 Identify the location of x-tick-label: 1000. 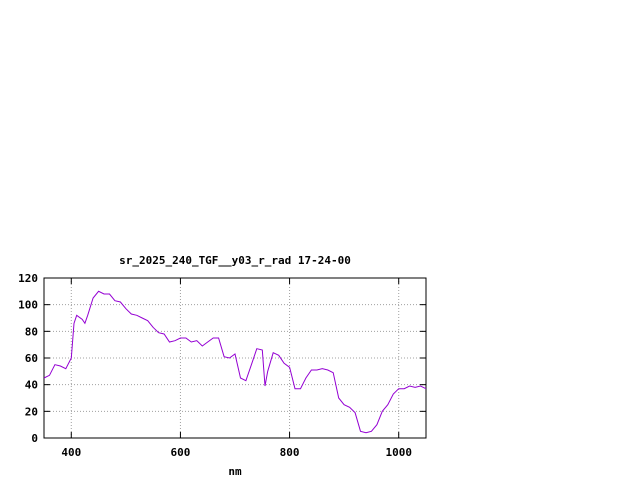
(398, 452).